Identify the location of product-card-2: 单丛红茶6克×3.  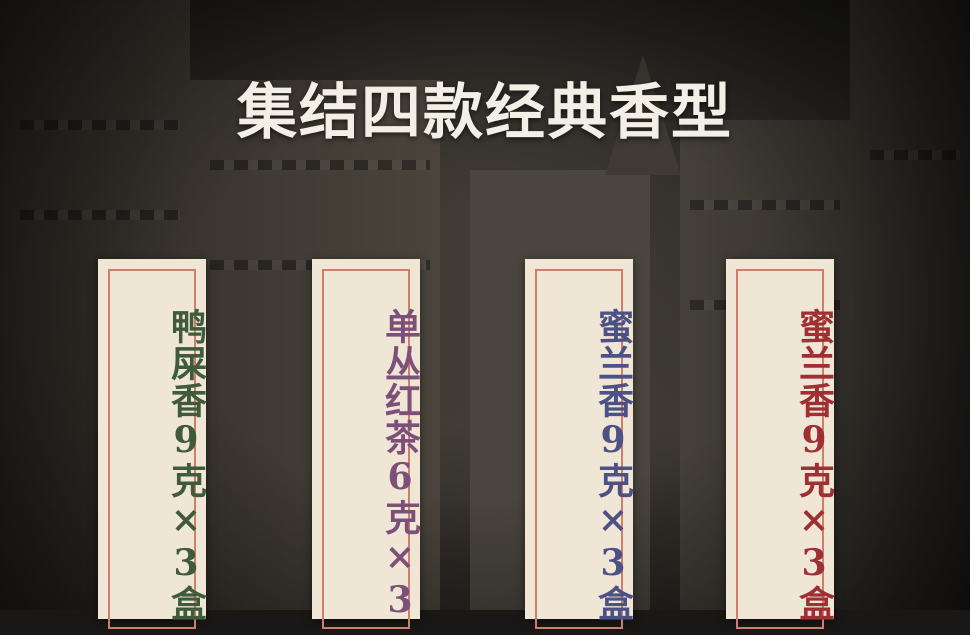
(366, 444).